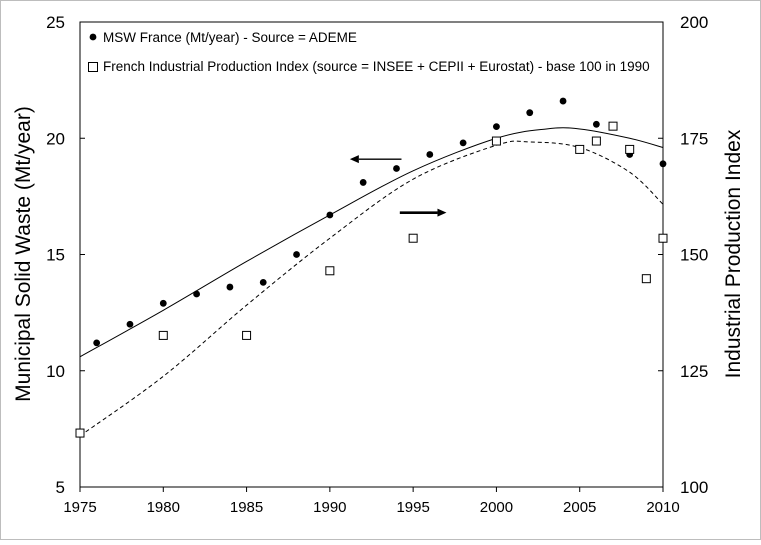  What do you see at coordinates (55, 22) in the screenshot?
I see `y-left-tick-label: 25` at bounding box center [55, 22].